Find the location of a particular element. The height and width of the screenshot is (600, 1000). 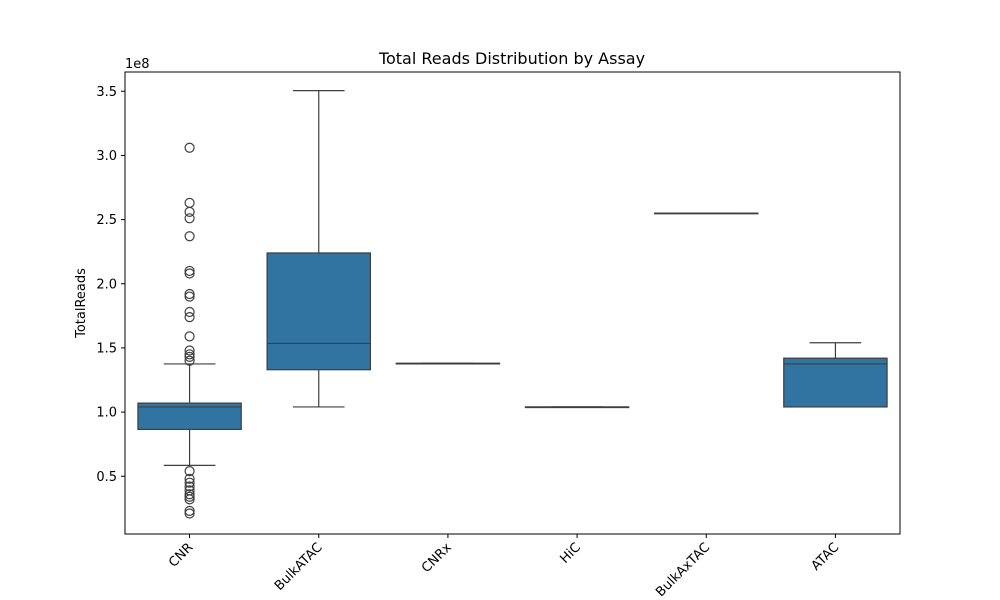

box-group-cnr is located at coordinates (189, 330).